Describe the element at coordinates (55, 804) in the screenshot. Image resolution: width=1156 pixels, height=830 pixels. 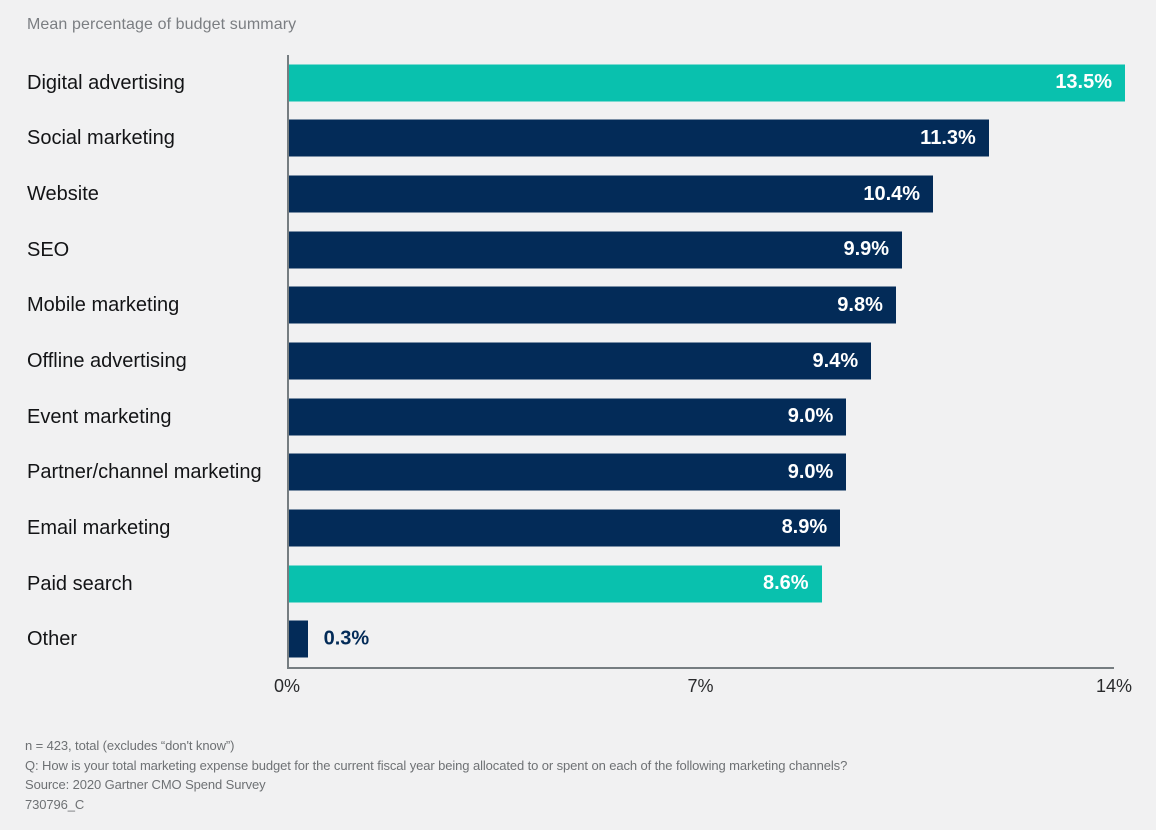
I see `footnote-doc-id: 730796_C` at that location.